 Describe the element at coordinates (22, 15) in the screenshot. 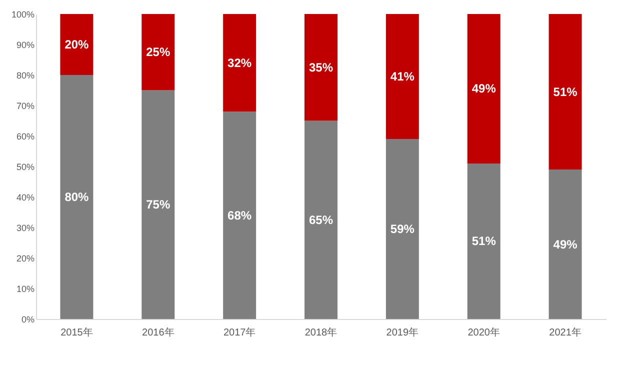

I see `y-tick-label: 100%` at that location.